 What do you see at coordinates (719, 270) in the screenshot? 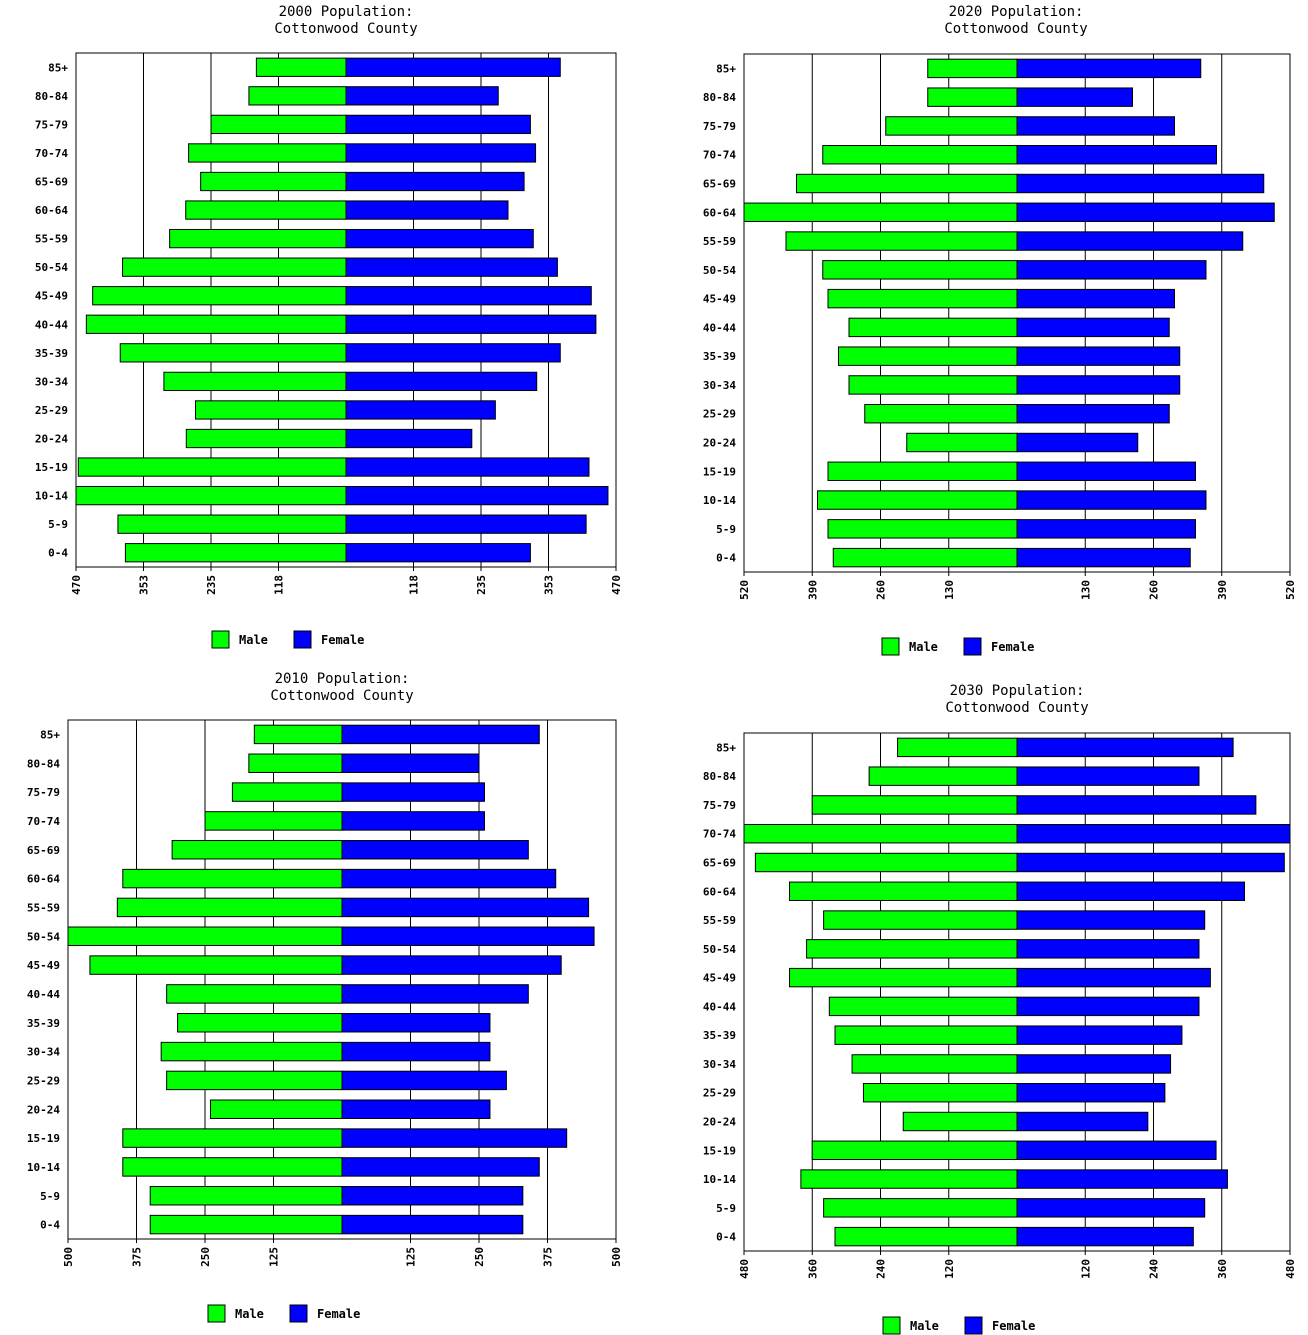
I see `age-group-label: 50-54` at bounding box center [719, 270].